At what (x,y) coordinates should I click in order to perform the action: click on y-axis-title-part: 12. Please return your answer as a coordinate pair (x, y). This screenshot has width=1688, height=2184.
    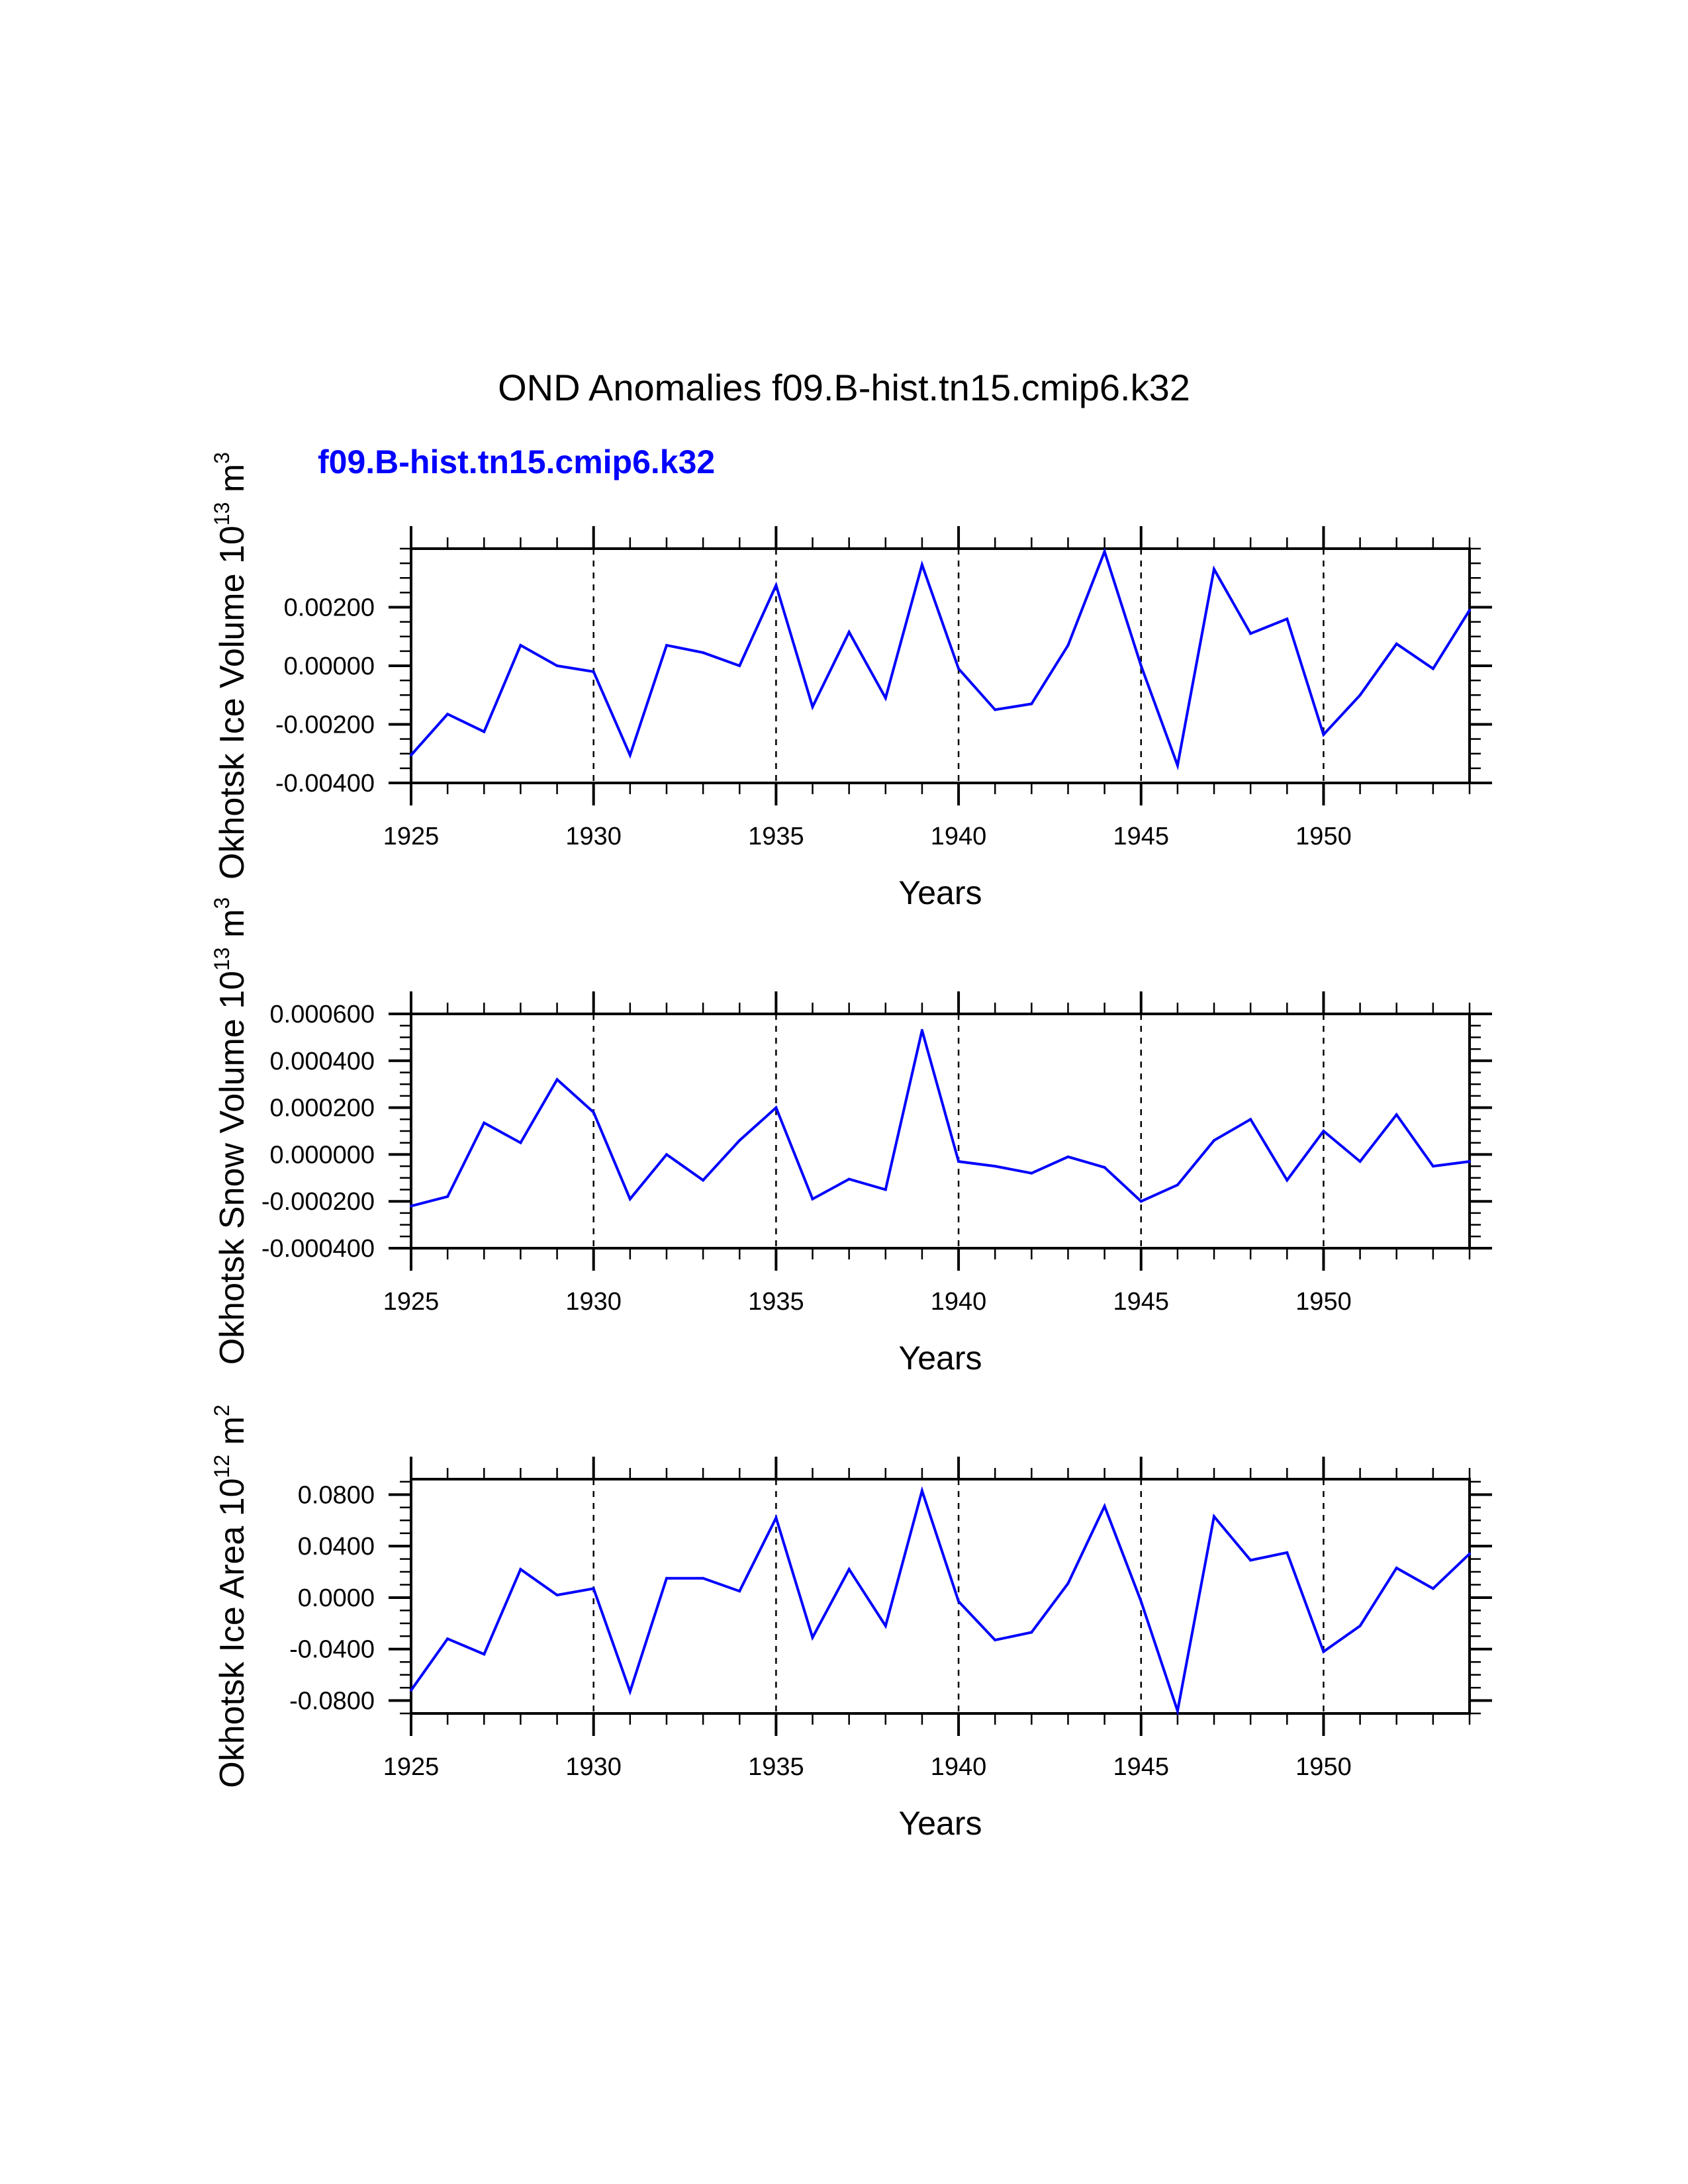
    Looking at the image, I should click on (222, 1467).